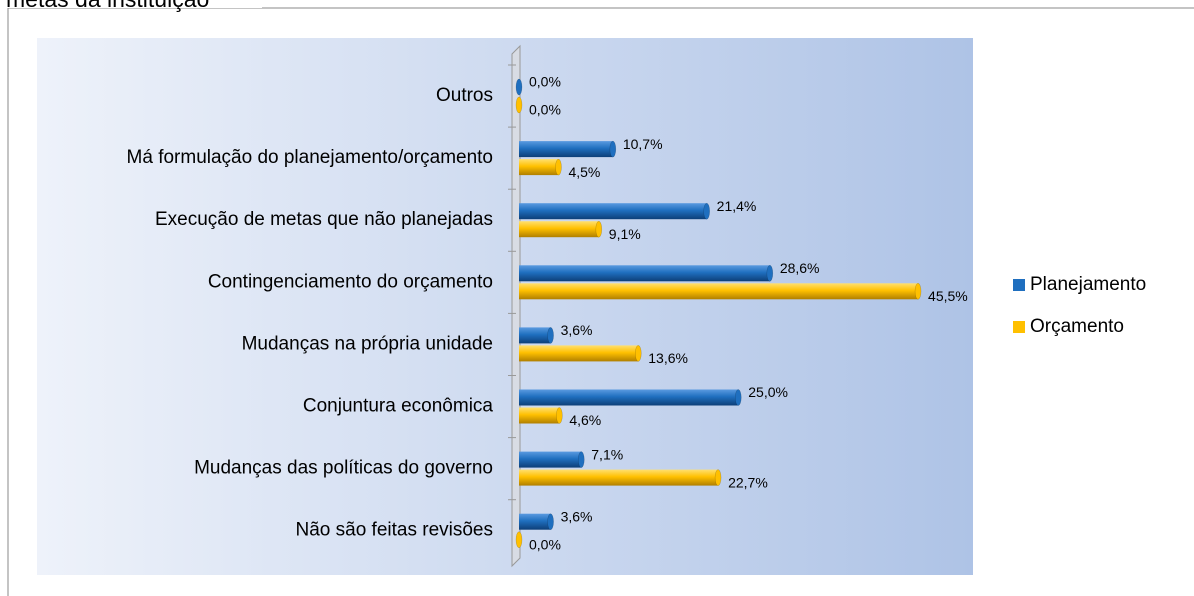 The height and width of the screenshot is (596, 1194). Describe the element at coordinates (625, 234) in the screenshot. I see `data-label: 9,1%` at that location.